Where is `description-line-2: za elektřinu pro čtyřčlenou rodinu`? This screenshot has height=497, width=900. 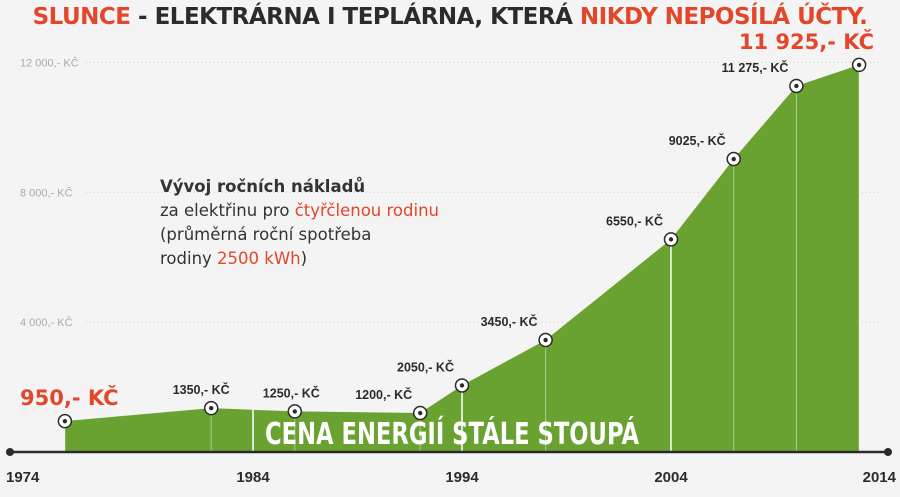
description-line-2: za elektřinu pro čtyřčlenou rodinu is located at coordinates (299, 211).